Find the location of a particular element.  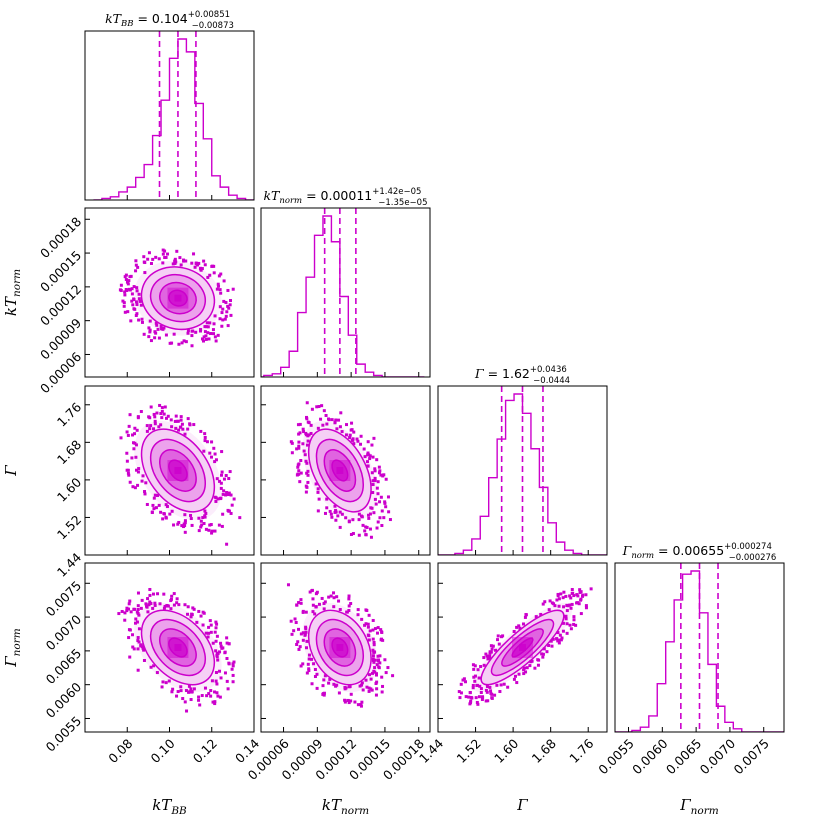

x-axis-label-kTBB: kTBB is located at coordinates (169, 806).